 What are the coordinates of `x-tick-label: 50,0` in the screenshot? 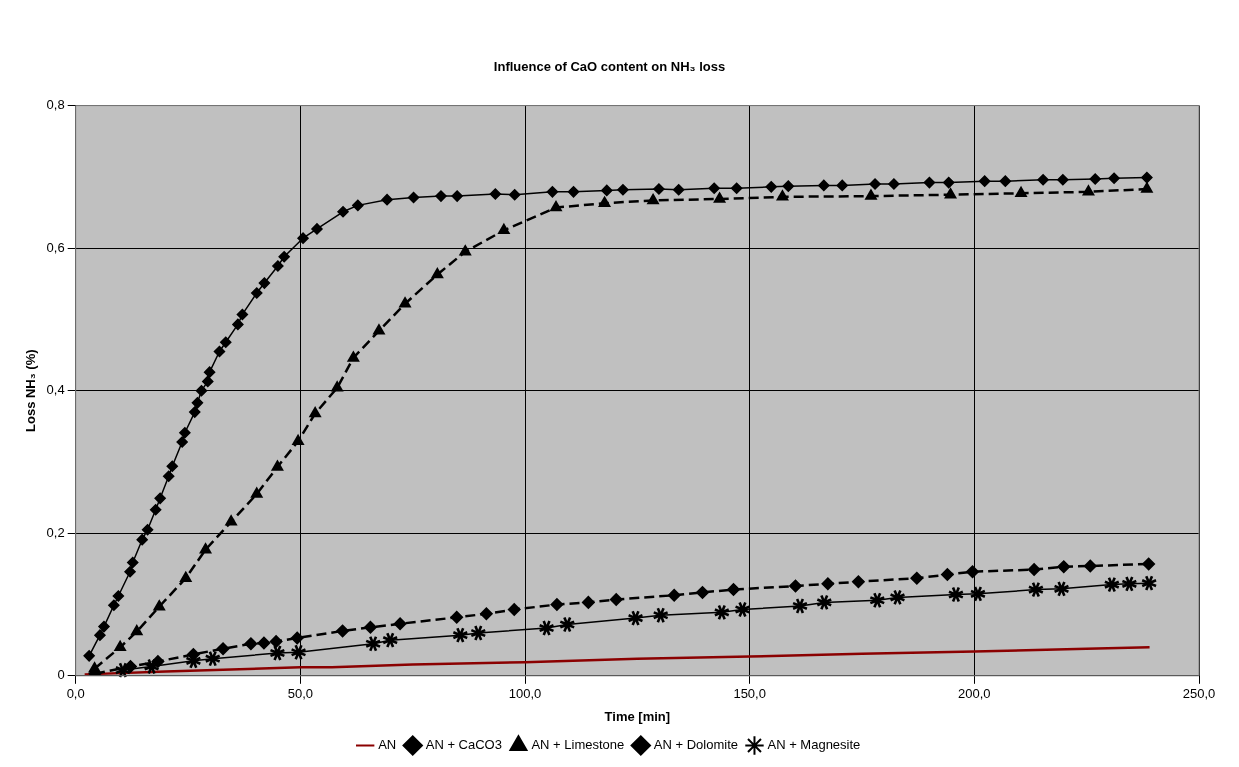 It's located at (300, 694).